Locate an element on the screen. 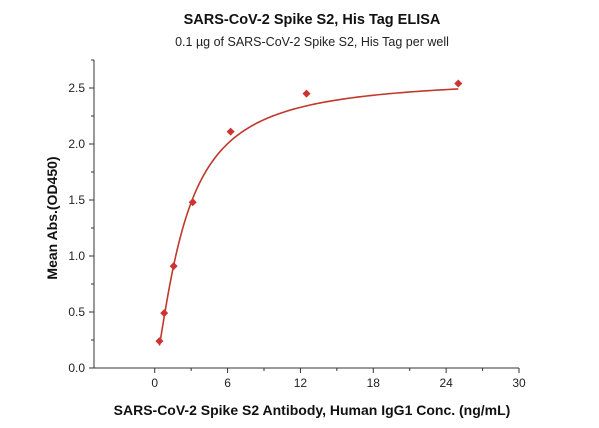 This screenshot has width=599, height=428. x-axis-ticks: 0 6 12 18 24 30 is located at coordinates (338, 379).